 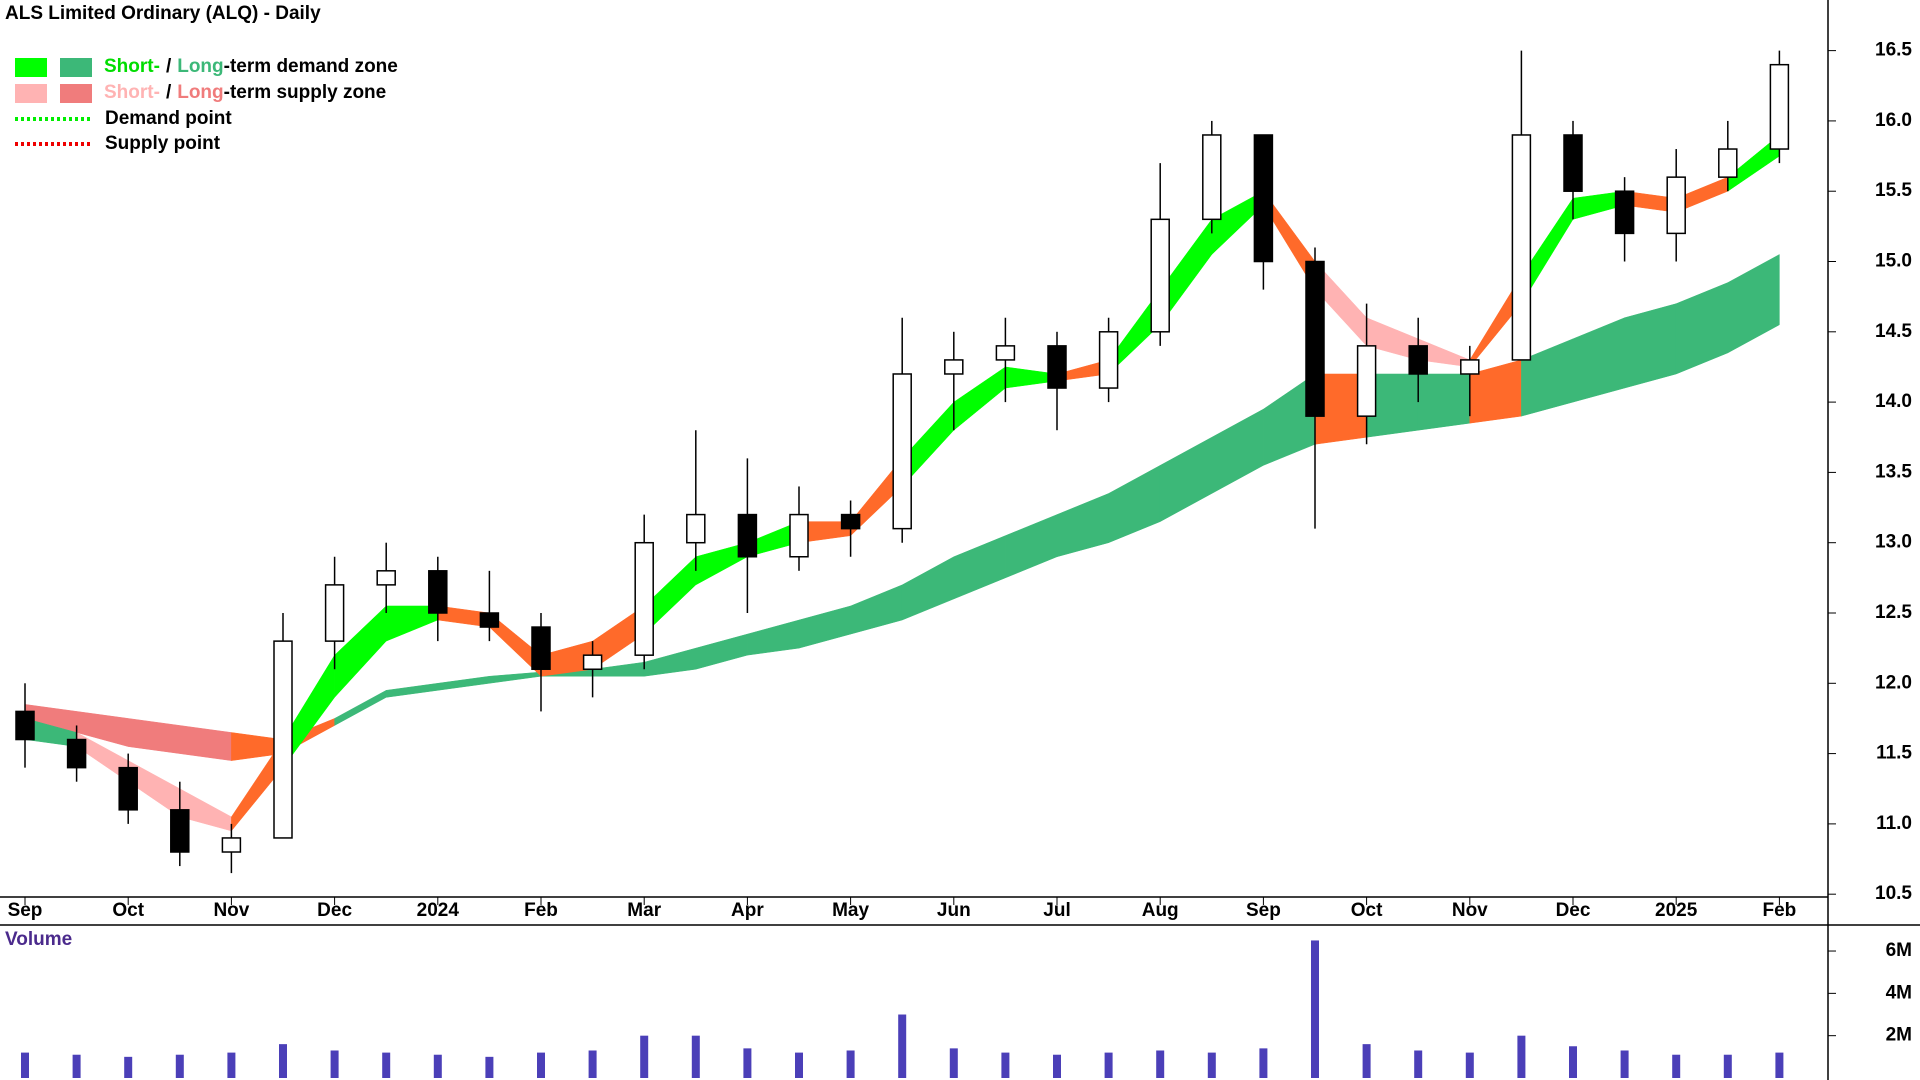 I want to click on legend-long: Long, so click(x=200, y=92).